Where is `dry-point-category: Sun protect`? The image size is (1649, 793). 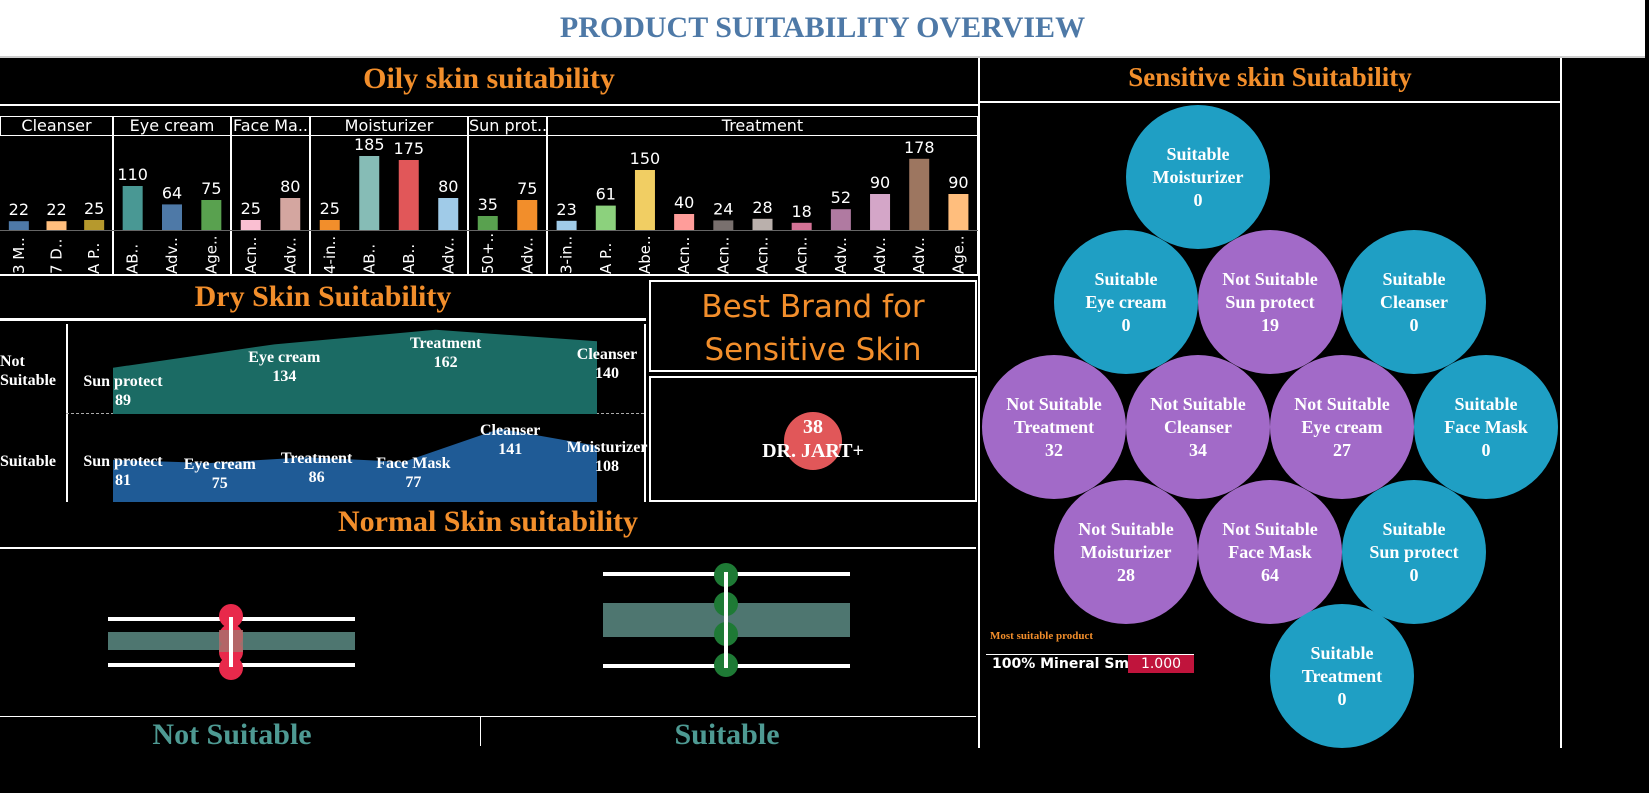
dry-point-category: Sun protect is located at coordinates (123, 461).